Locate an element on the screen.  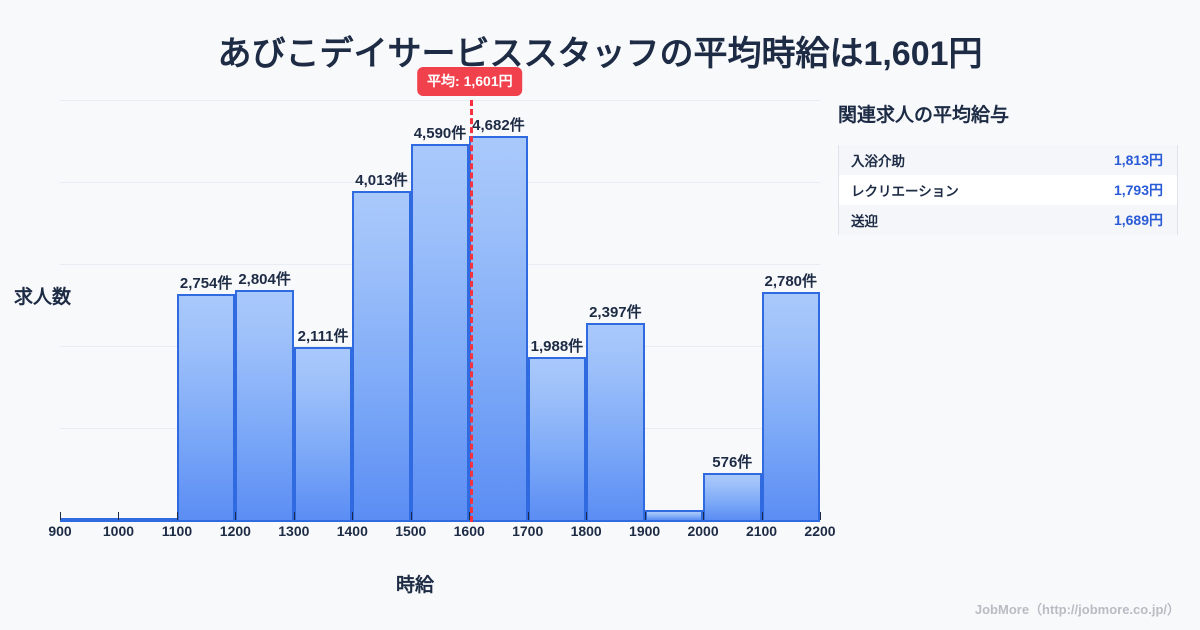
bar-value-label: 2,397件 is located at coordinates (615, 313).